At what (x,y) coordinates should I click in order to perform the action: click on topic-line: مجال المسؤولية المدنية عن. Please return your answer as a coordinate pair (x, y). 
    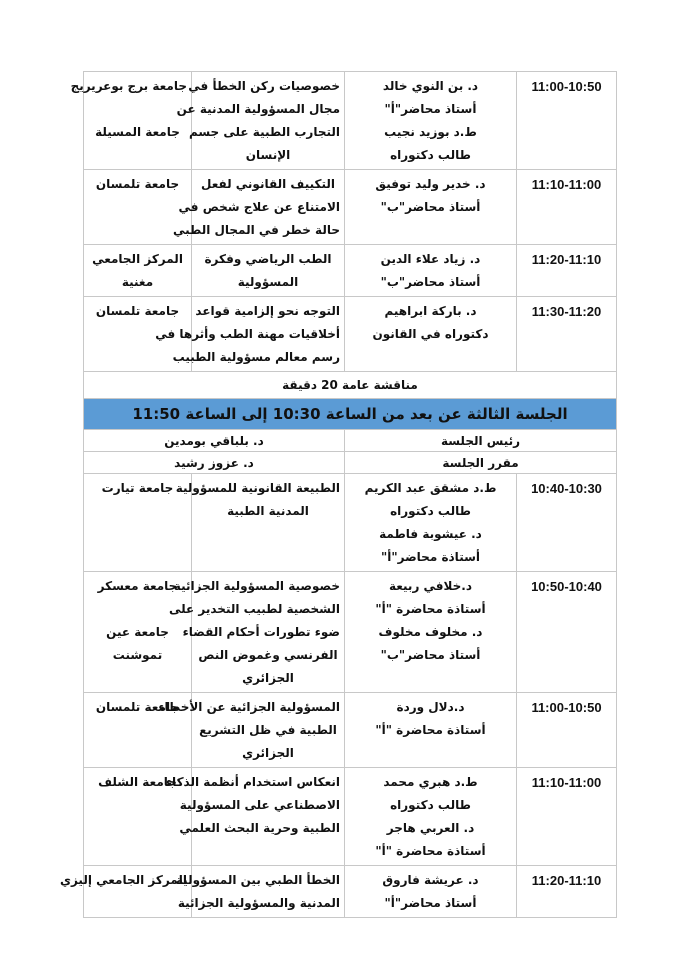
    Looking at the image, I should click on (258, 109).